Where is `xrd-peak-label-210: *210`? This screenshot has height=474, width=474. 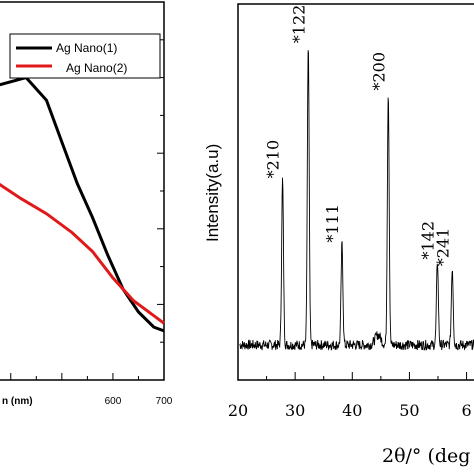 xrd-peak-label-210: *210 is located at coordinates (273, 159).